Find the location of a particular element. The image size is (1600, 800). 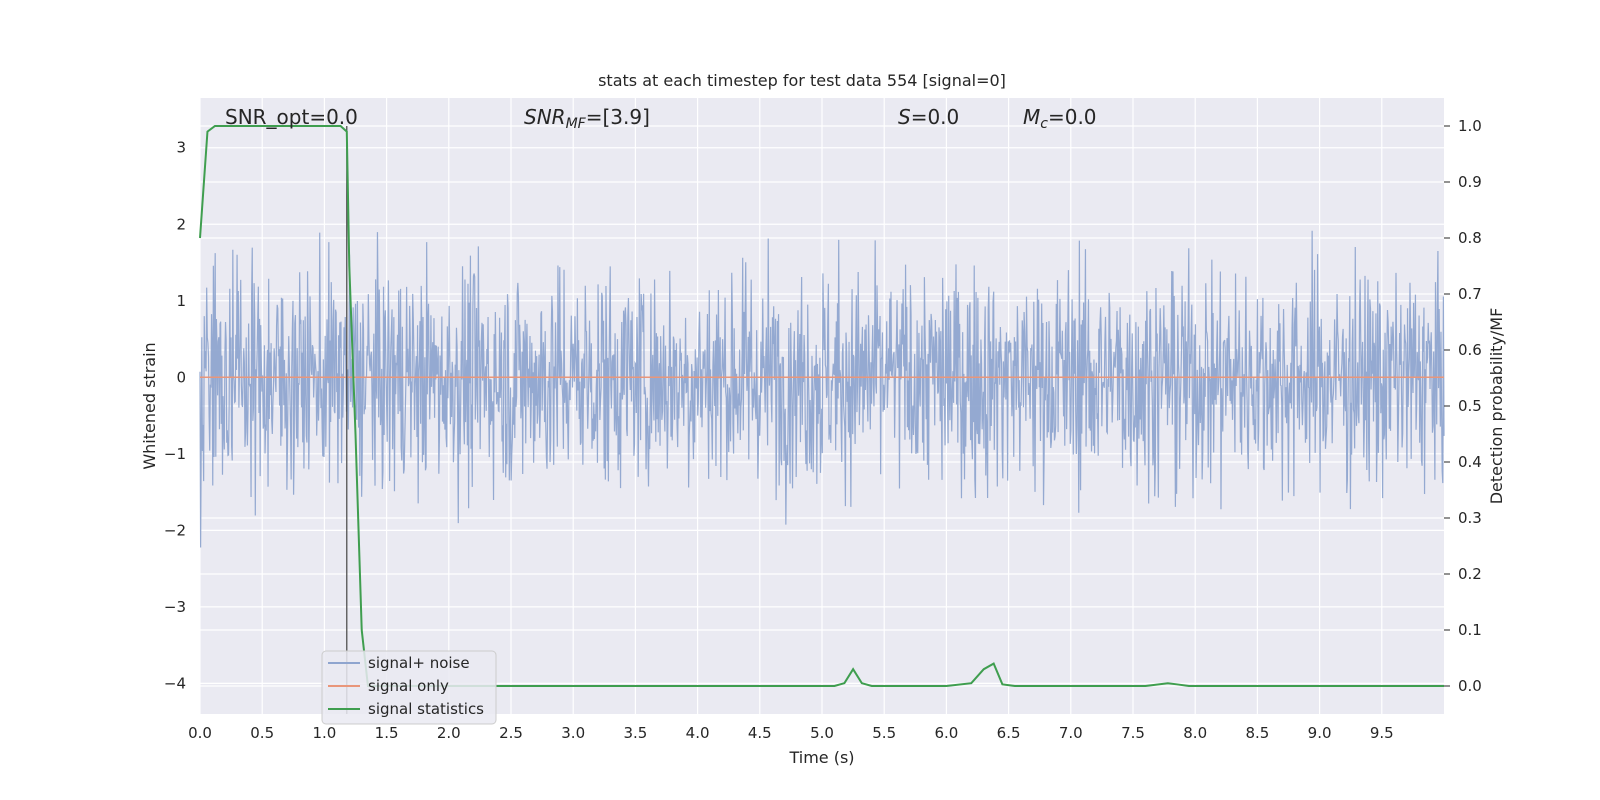

y-right-tick-label: 0.9 is located at coordinates (1470, 182).